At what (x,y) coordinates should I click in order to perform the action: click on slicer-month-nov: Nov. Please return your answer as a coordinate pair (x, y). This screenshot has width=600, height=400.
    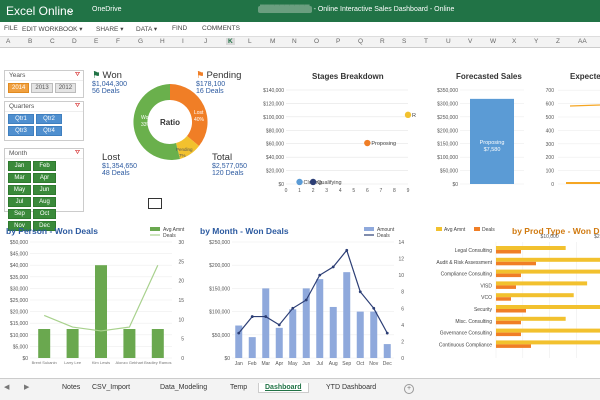
    Looking at the image, I should click on (19, 226).